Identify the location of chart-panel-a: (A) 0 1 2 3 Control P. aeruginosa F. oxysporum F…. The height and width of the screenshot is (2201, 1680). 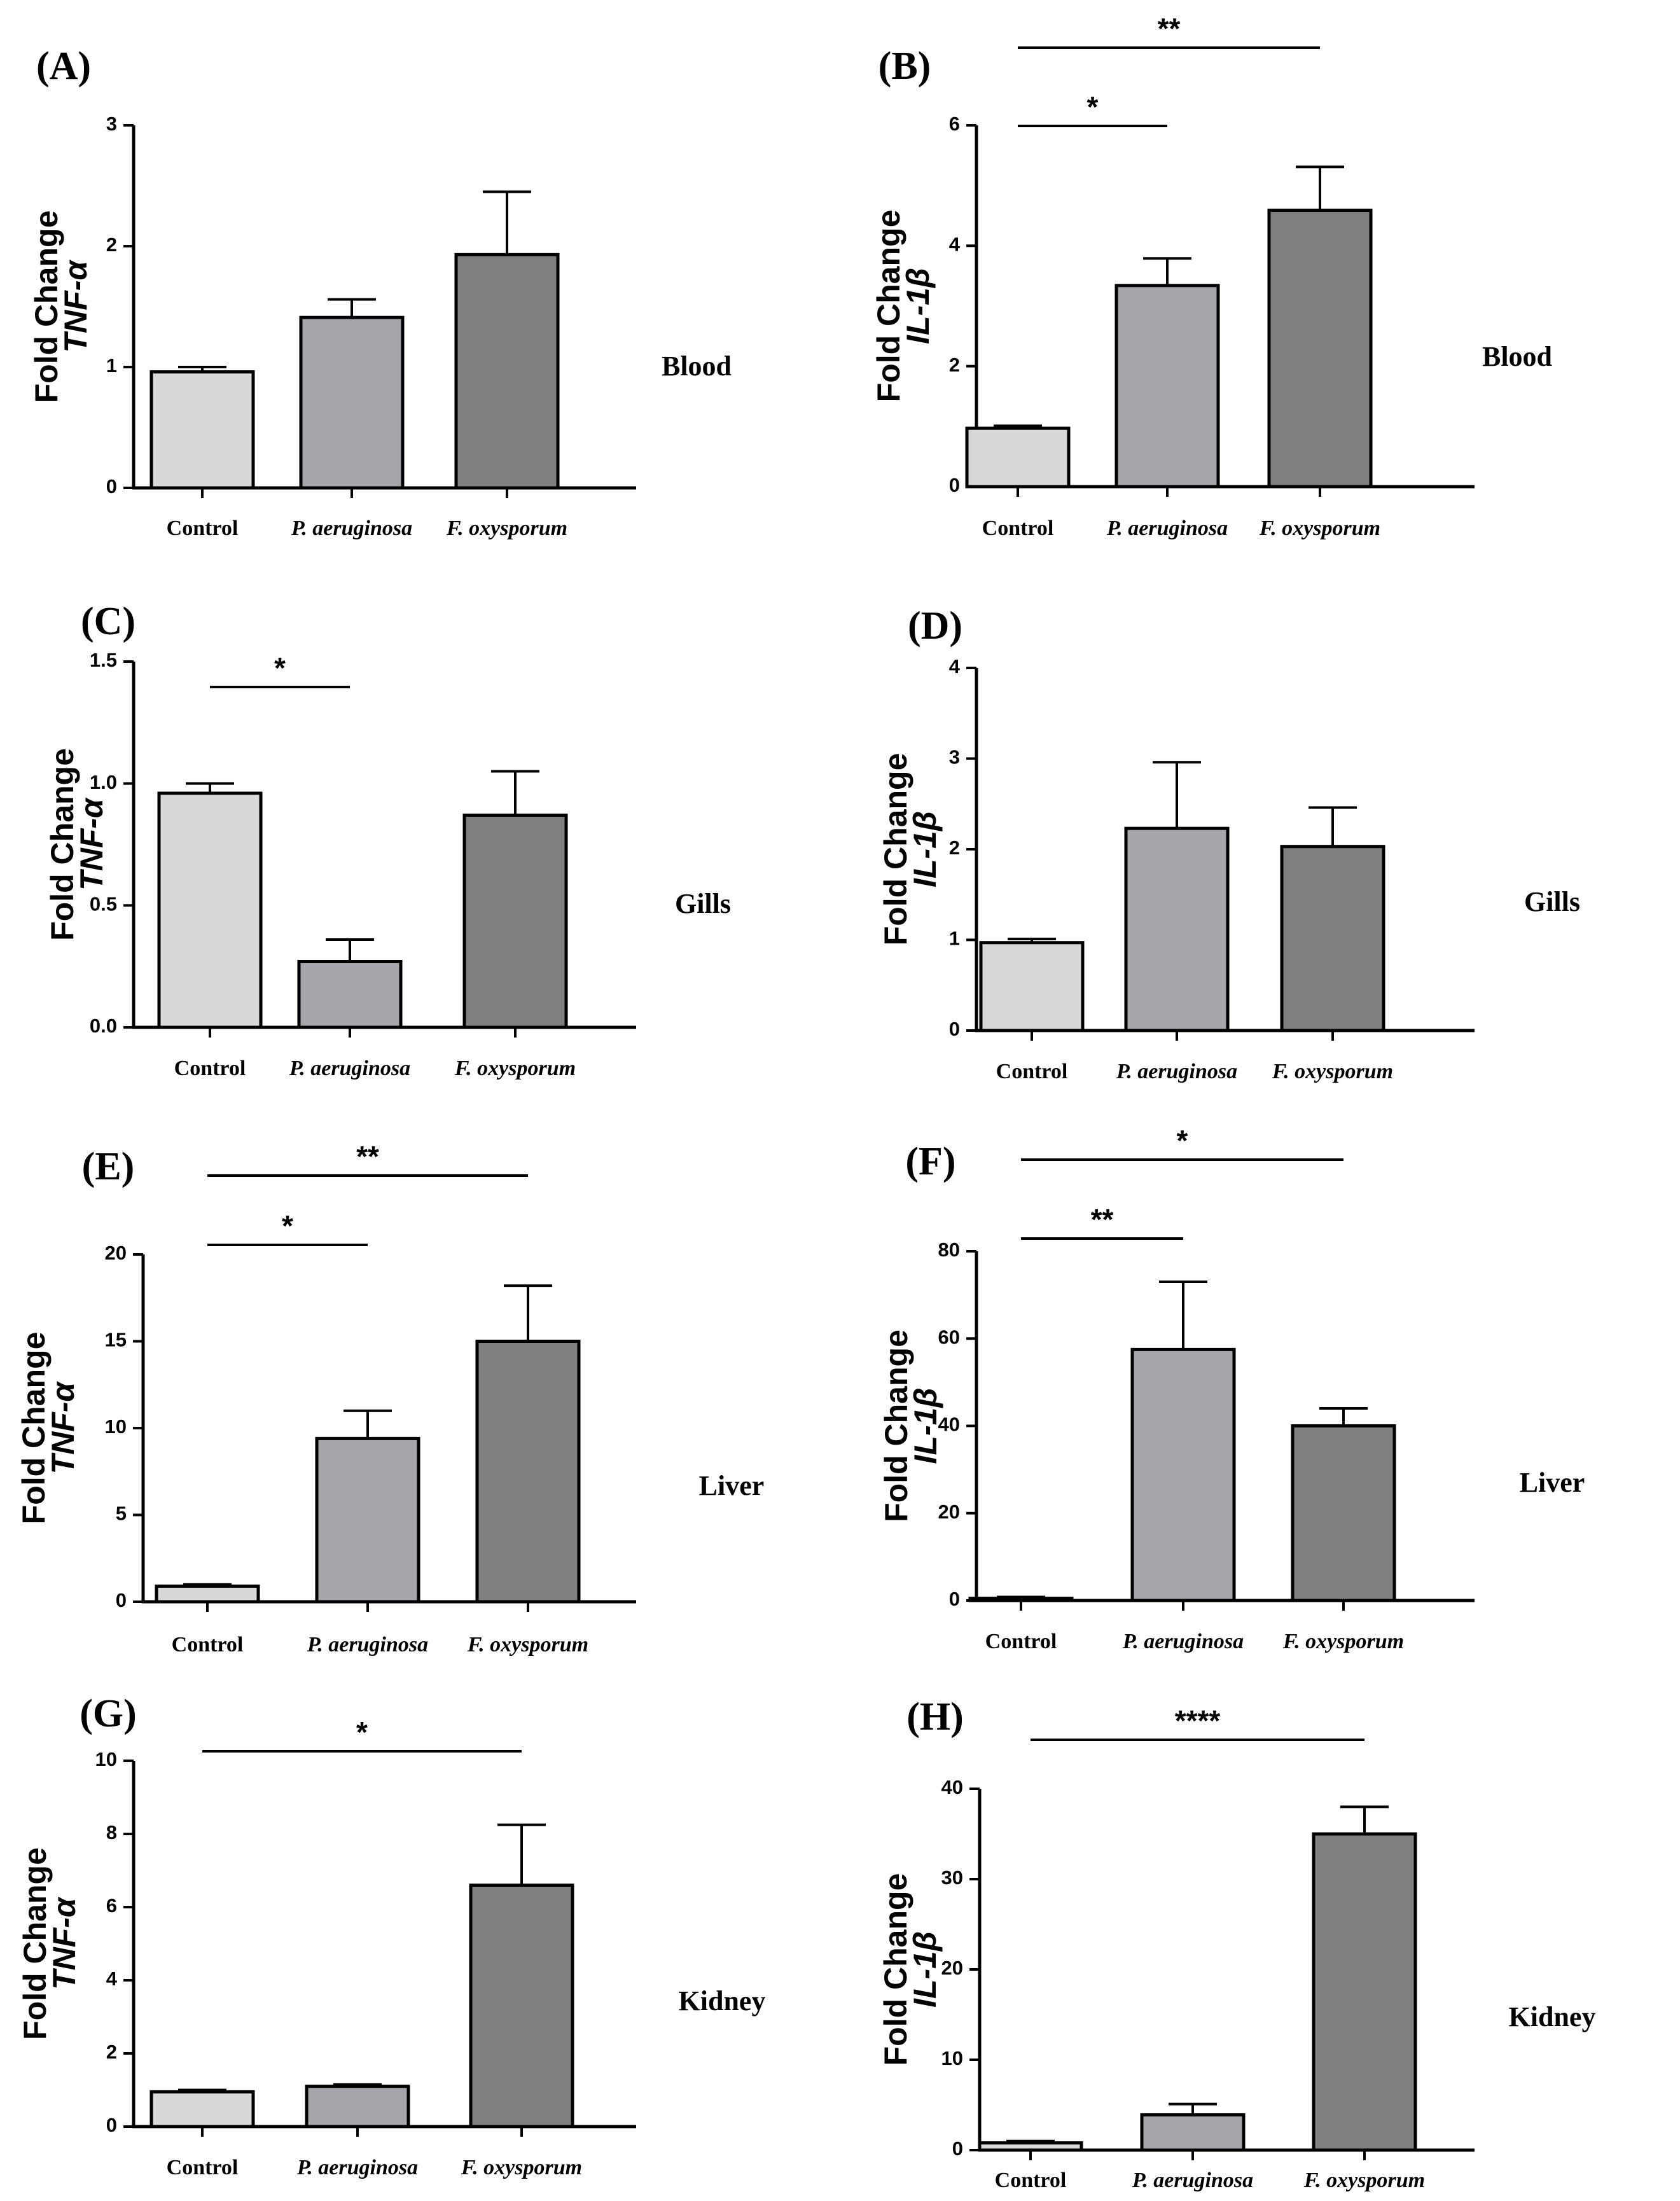
(381, 292).